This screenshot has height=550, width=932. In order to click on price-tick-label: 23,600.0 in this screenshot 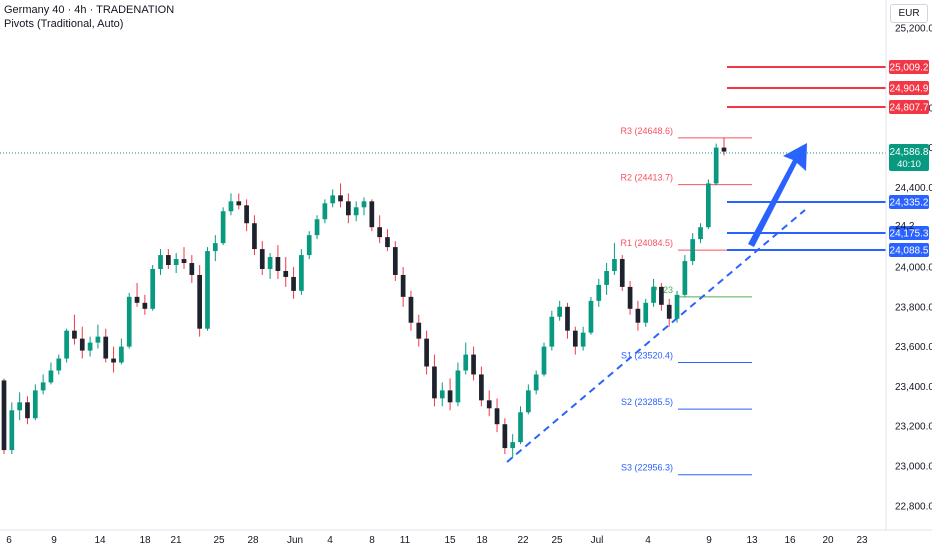, I will do `click(913, 347)`.